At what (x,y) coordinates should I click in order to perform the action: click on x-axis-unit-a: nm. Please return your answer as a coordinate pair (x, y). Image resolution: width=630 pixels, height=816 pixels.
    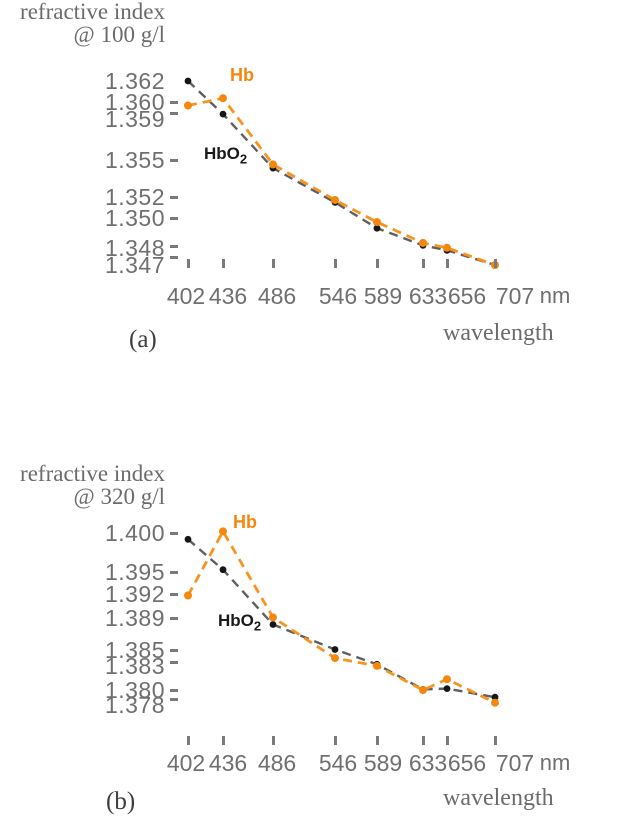
    Looking at the image, I should click on (555, 295).